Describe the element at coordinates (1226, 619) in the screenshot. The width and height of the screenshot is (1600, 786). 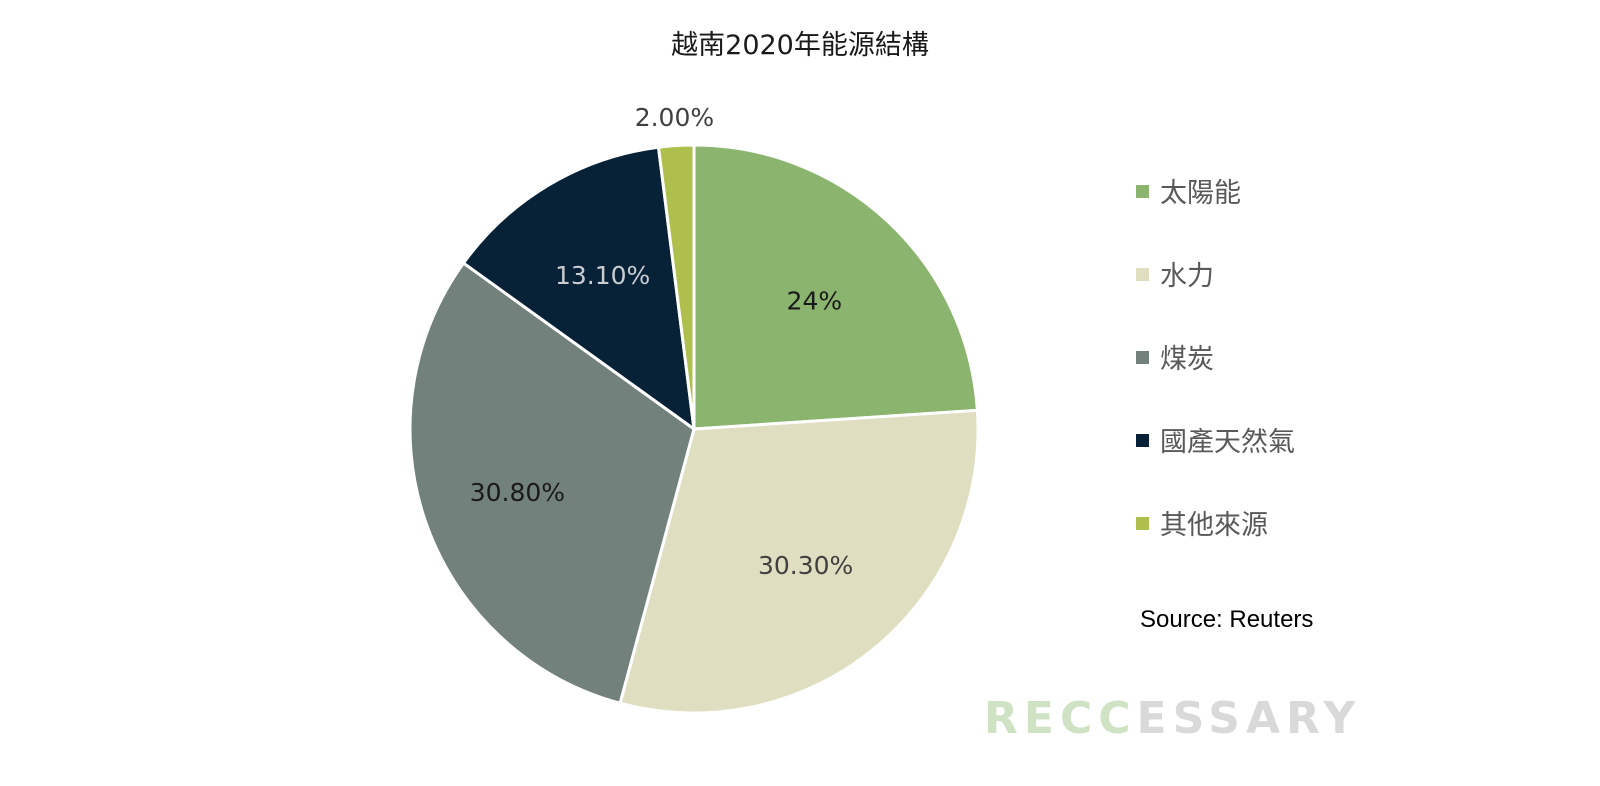
I see `source-note: Source: Reuters` at that location.